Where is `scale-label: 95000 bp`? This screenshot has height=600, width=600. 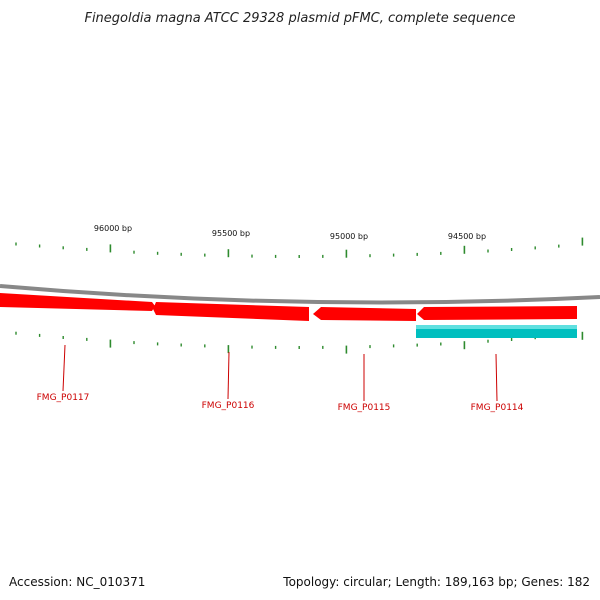 scale-label: 95000 bp is located at coordinates (349, 236).